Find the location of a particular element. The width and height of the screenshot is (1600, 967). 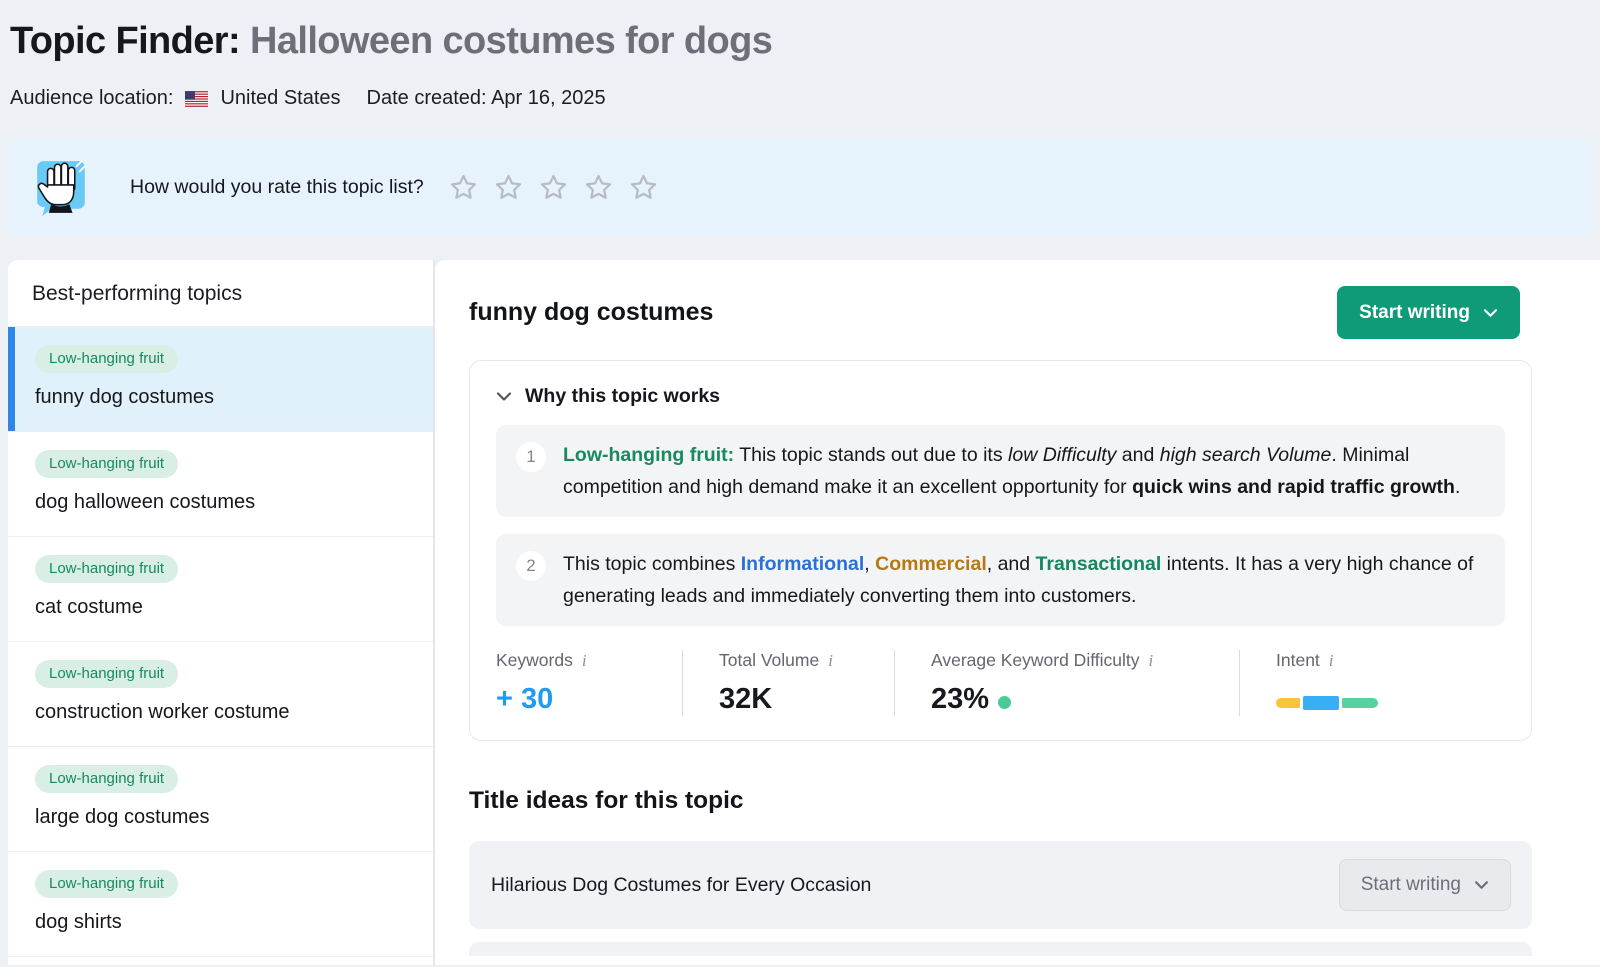

point-number: 2 is located at coordinates (531, 566).